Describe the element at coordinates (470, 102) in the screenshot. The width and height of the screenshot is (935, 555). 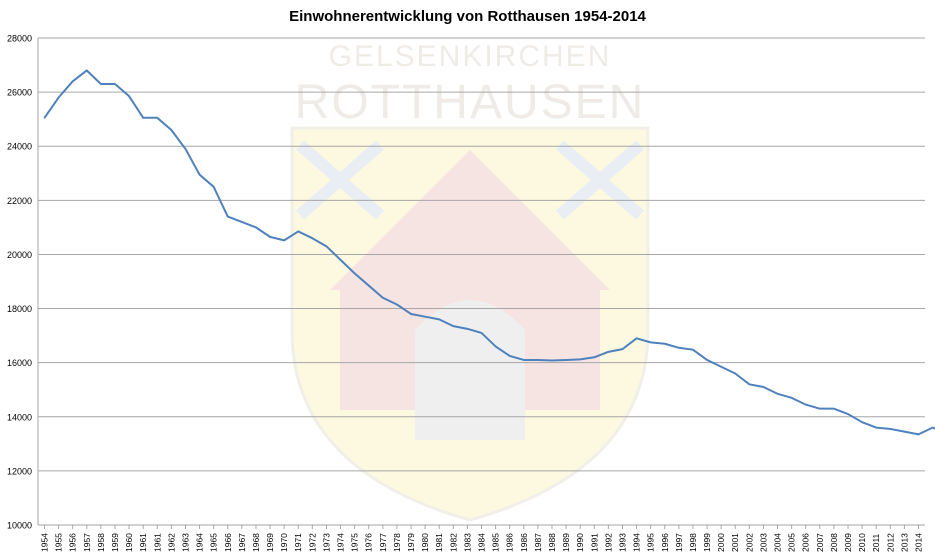
I see `watermark-text-bottom: ROTTHAUSEN` at that location.